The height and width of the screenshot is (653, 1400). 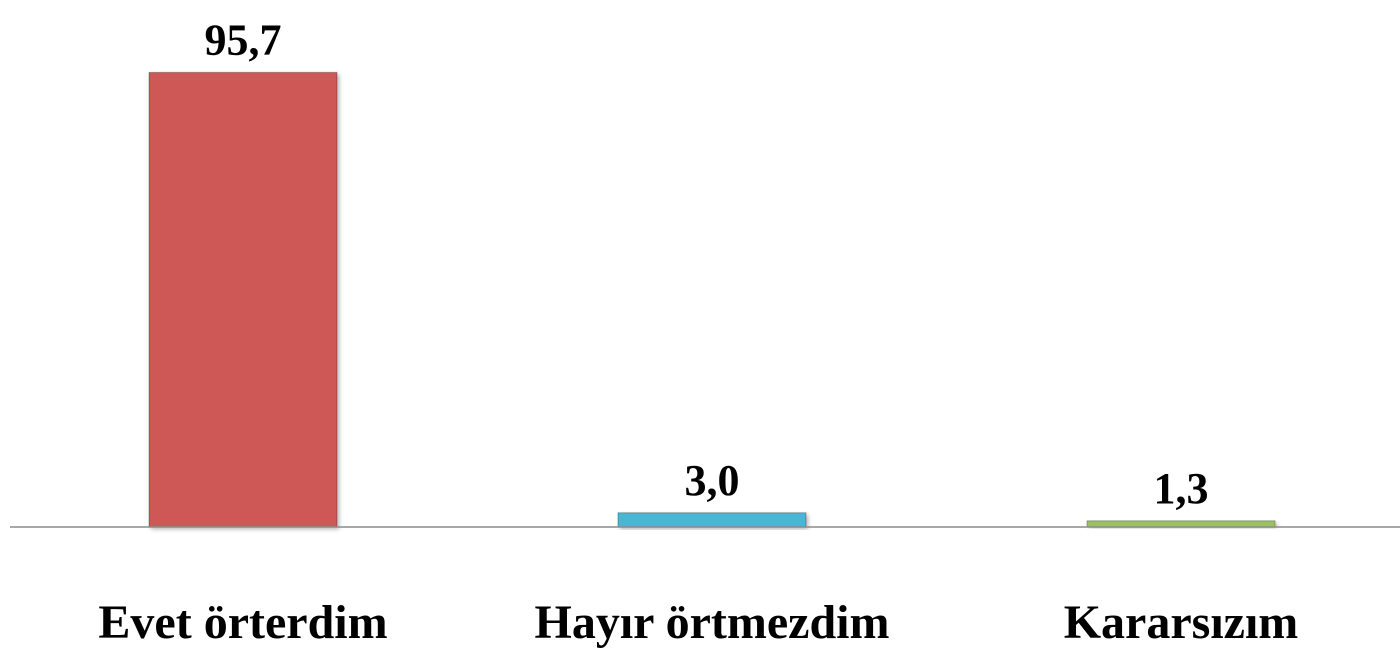 I want to click on x-tick-label: Kararsızım, so click(x=1181, y=622).